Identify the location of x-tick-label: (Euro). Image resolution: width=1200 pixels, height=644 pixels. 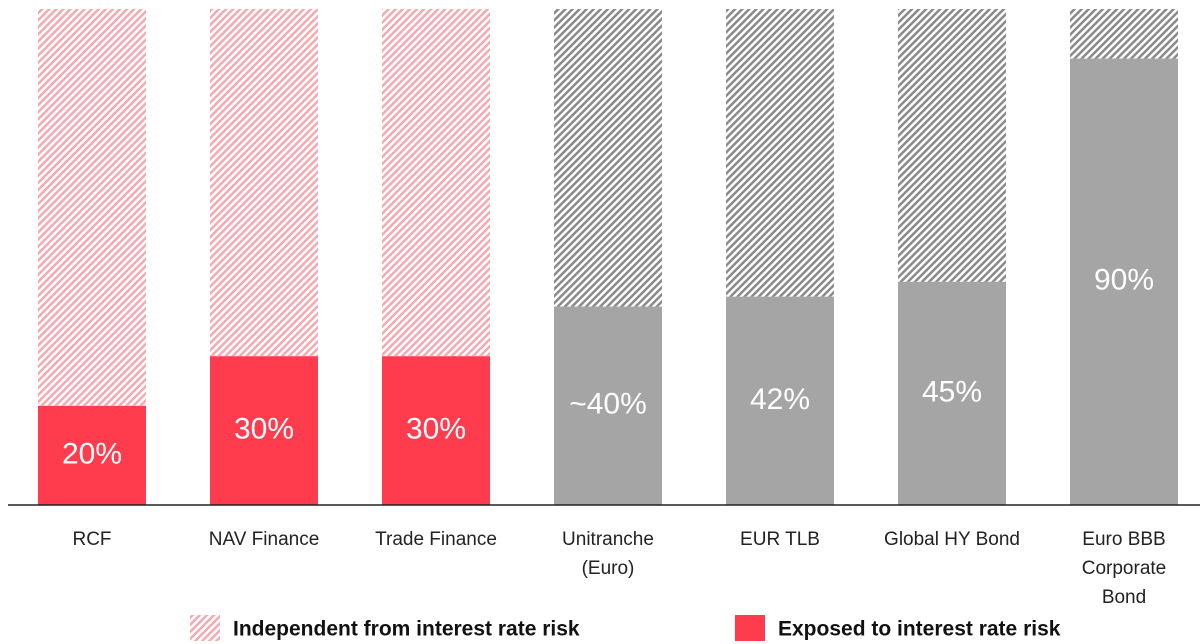
(608, 568).